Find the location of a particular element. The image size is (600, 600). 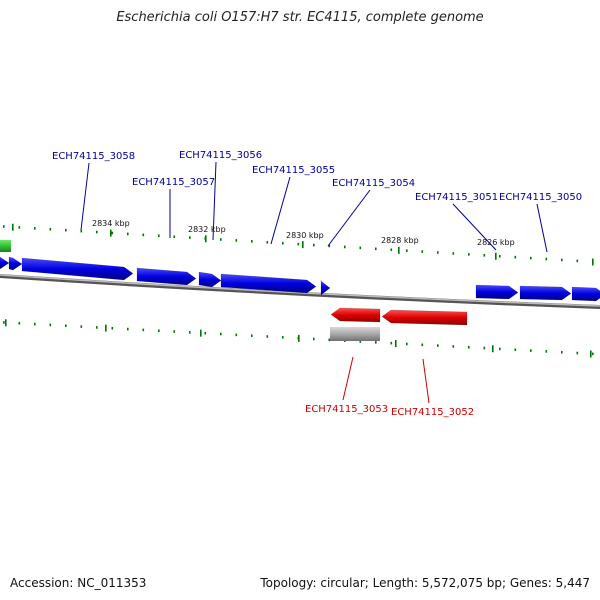

forward-gene-label: ECH74115_3055 is located at coordinates (293, 170).